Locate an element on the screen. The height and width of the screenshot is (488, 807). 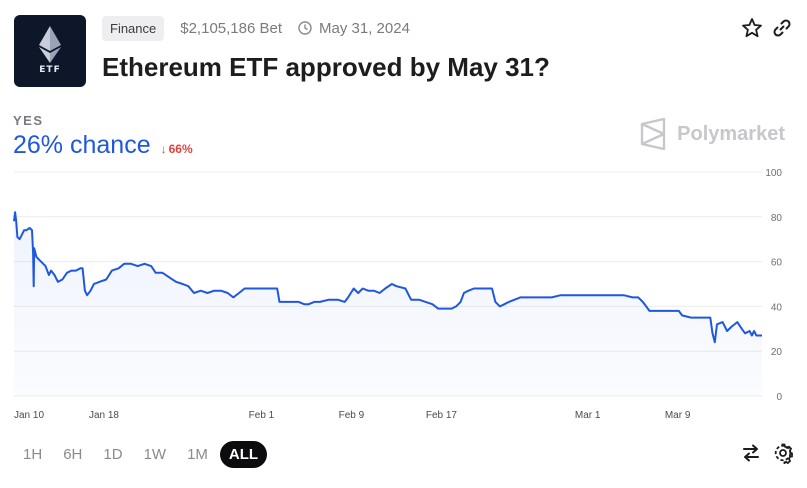
range-button-1h: 1H is located at coordinates (33, 454).